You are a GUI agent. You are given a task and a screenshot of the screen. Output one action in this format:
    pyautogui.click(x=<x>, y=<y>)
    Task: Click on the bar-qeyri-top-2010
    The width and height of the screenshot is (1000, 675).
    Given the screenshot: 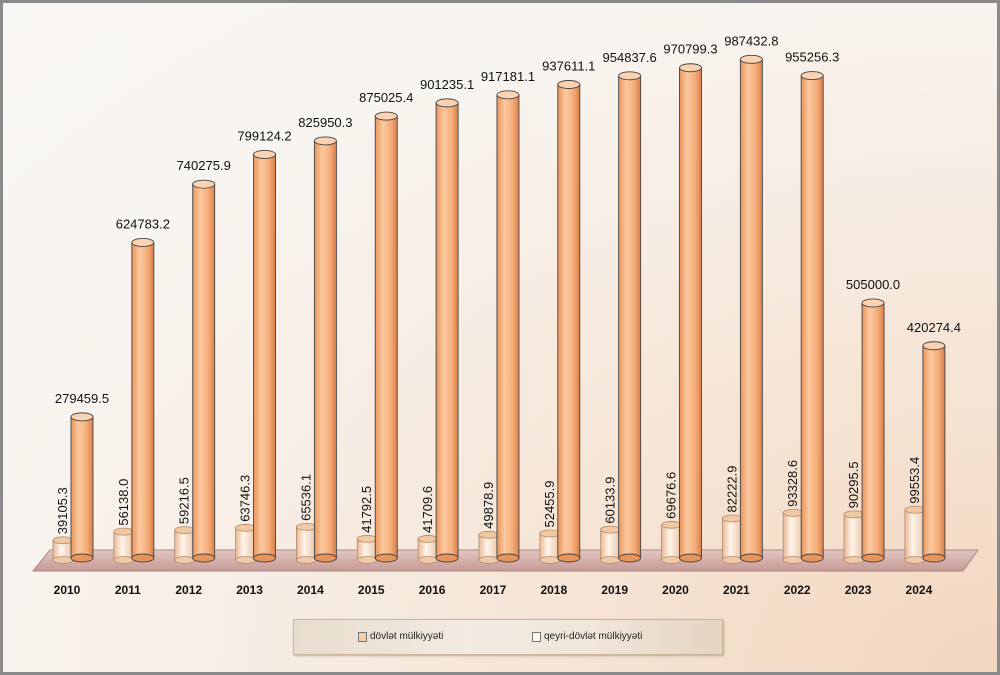 What is the action you would take?
    pyautogui.click(x=82, y=417)
    